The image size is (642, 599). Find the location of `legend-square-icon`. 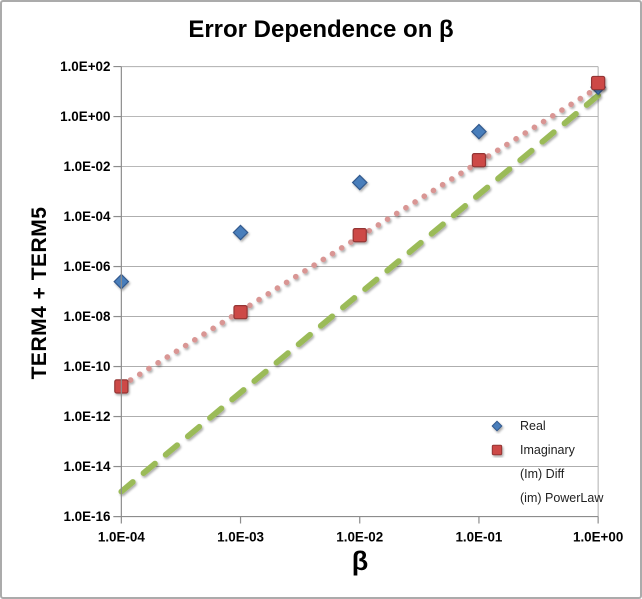

legend-square-icon is located at coordinates (497, 450).